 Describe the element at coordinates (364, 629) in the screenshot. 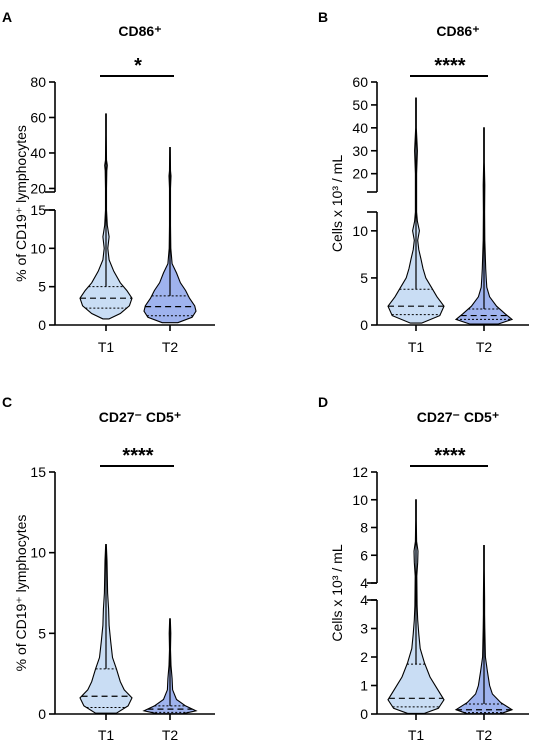

I see `y-tick-label: 3` at that location.